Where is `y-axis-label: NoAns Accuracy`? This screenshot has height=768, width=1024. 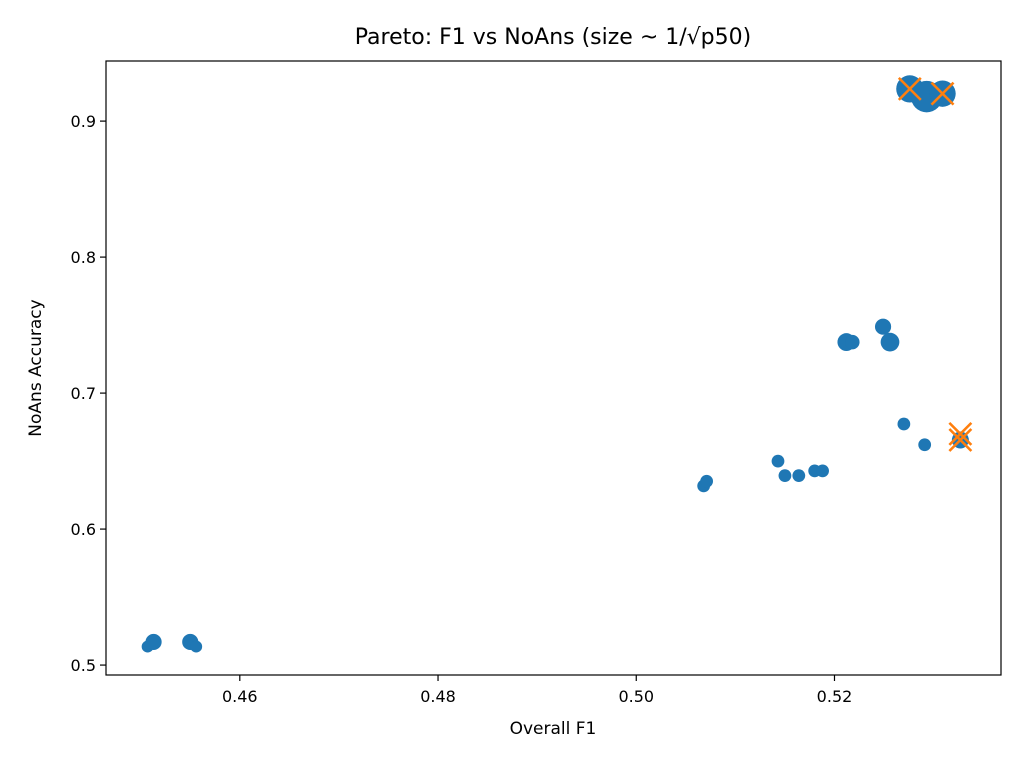 y-axis-label: NoAns Accuracy is located at coordinates (36, 367).